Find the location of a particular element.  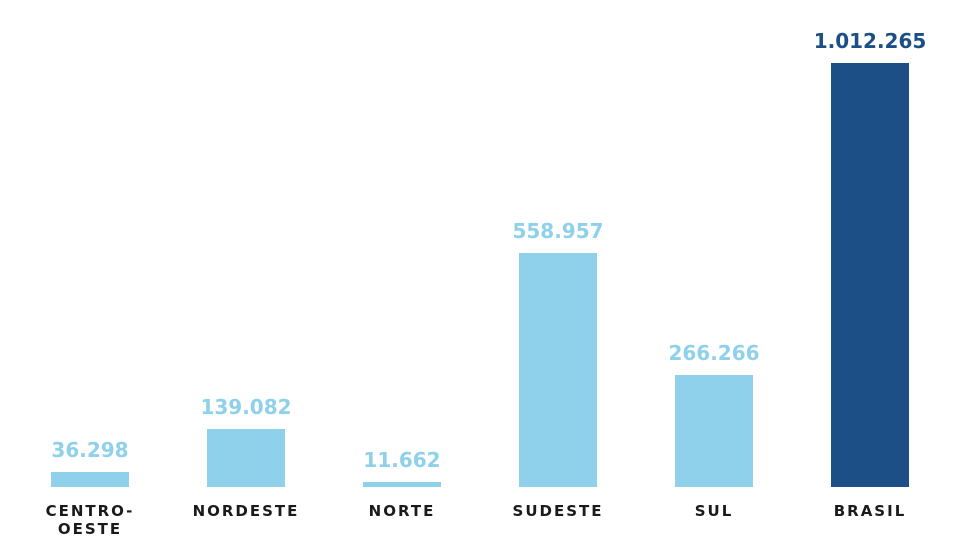

value-label: 1.012.265 is located at coordinates (870, 41).